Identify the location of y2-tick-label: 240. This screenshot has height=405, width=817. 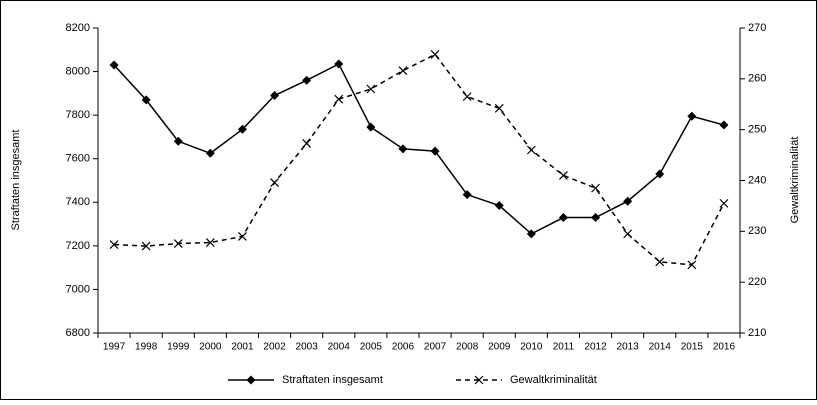
(757, 180).